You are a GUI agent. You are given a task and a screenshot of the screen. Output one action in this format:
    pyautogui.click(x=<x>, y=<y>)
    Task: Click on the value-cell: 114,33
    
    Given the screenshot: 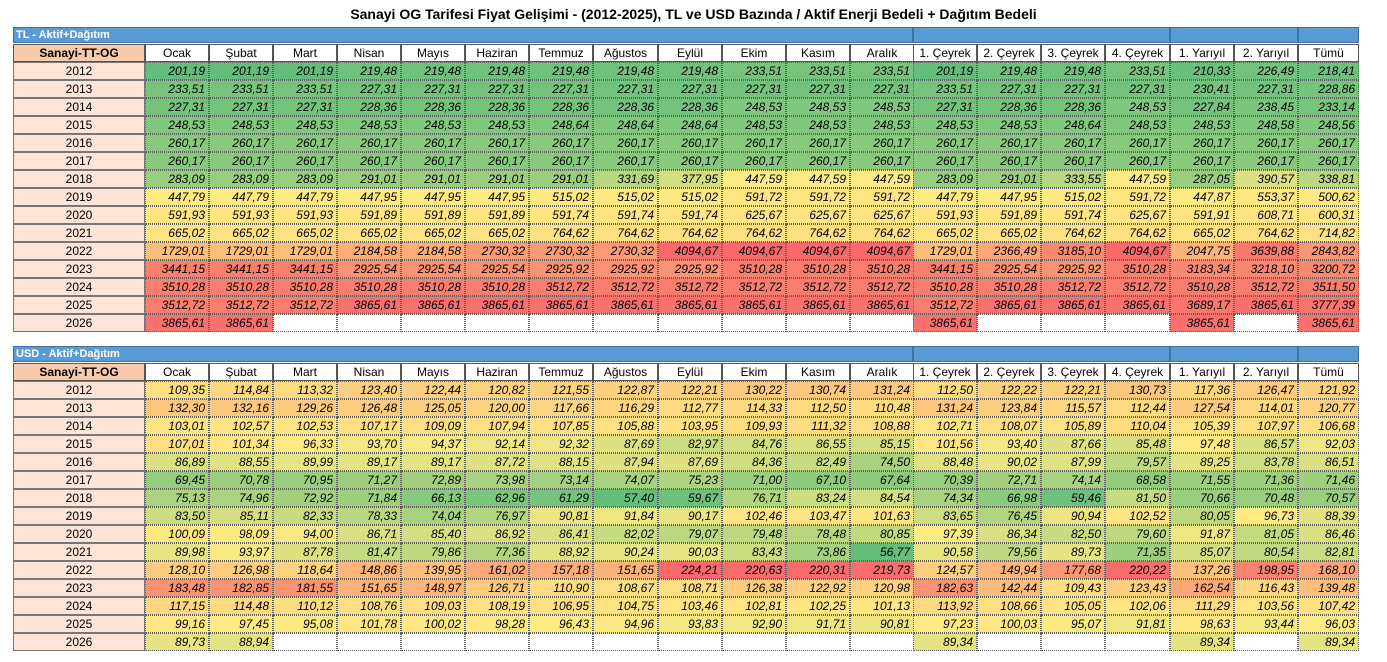 What is the action you would take?
    pyautogui.click(x=754, y=408)
    